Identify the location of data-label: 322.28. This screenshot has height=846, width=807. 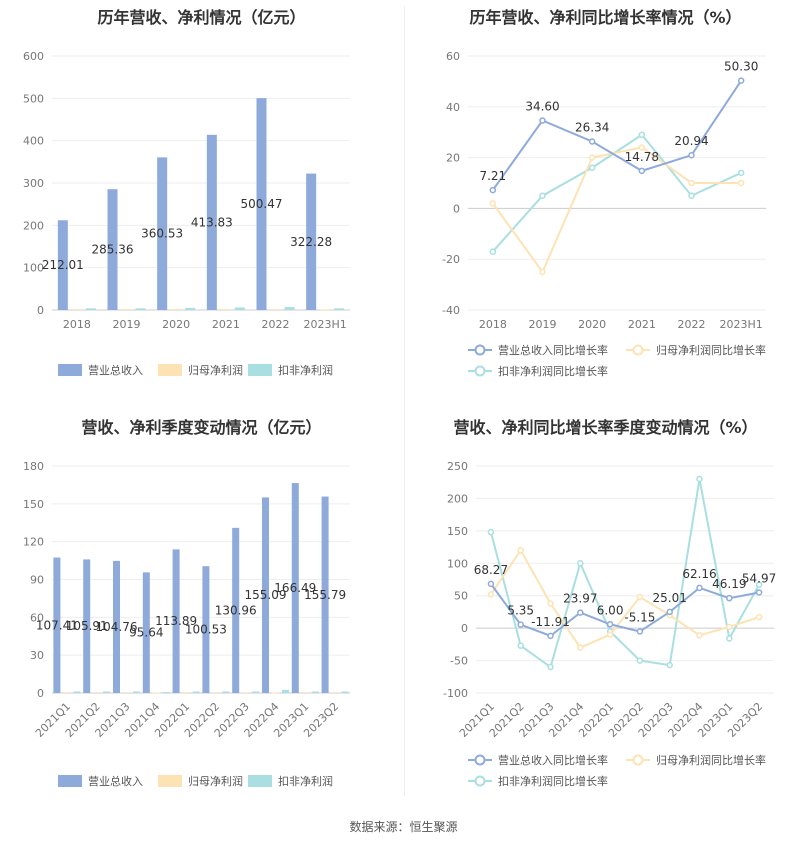
(311, 242).